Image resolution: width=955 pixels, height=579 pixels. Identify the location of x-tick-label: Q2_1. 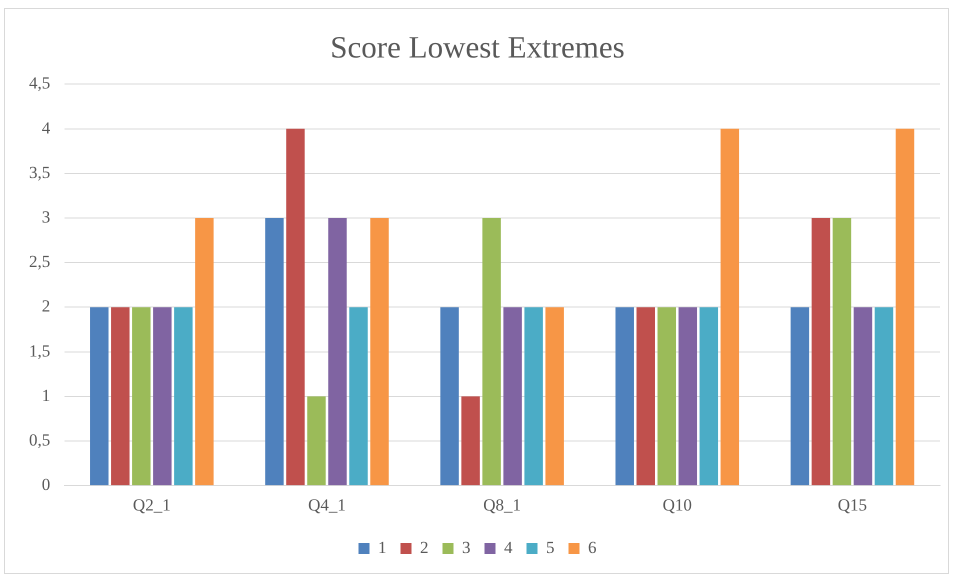
(151, 504).